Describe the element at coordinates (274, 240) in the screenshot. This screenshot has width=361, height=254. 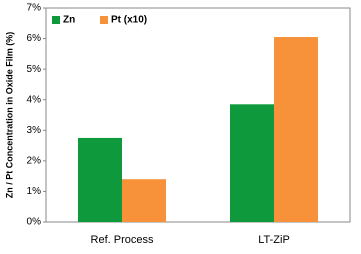
I see `x-tick-label: LT-ZiP` at that location.